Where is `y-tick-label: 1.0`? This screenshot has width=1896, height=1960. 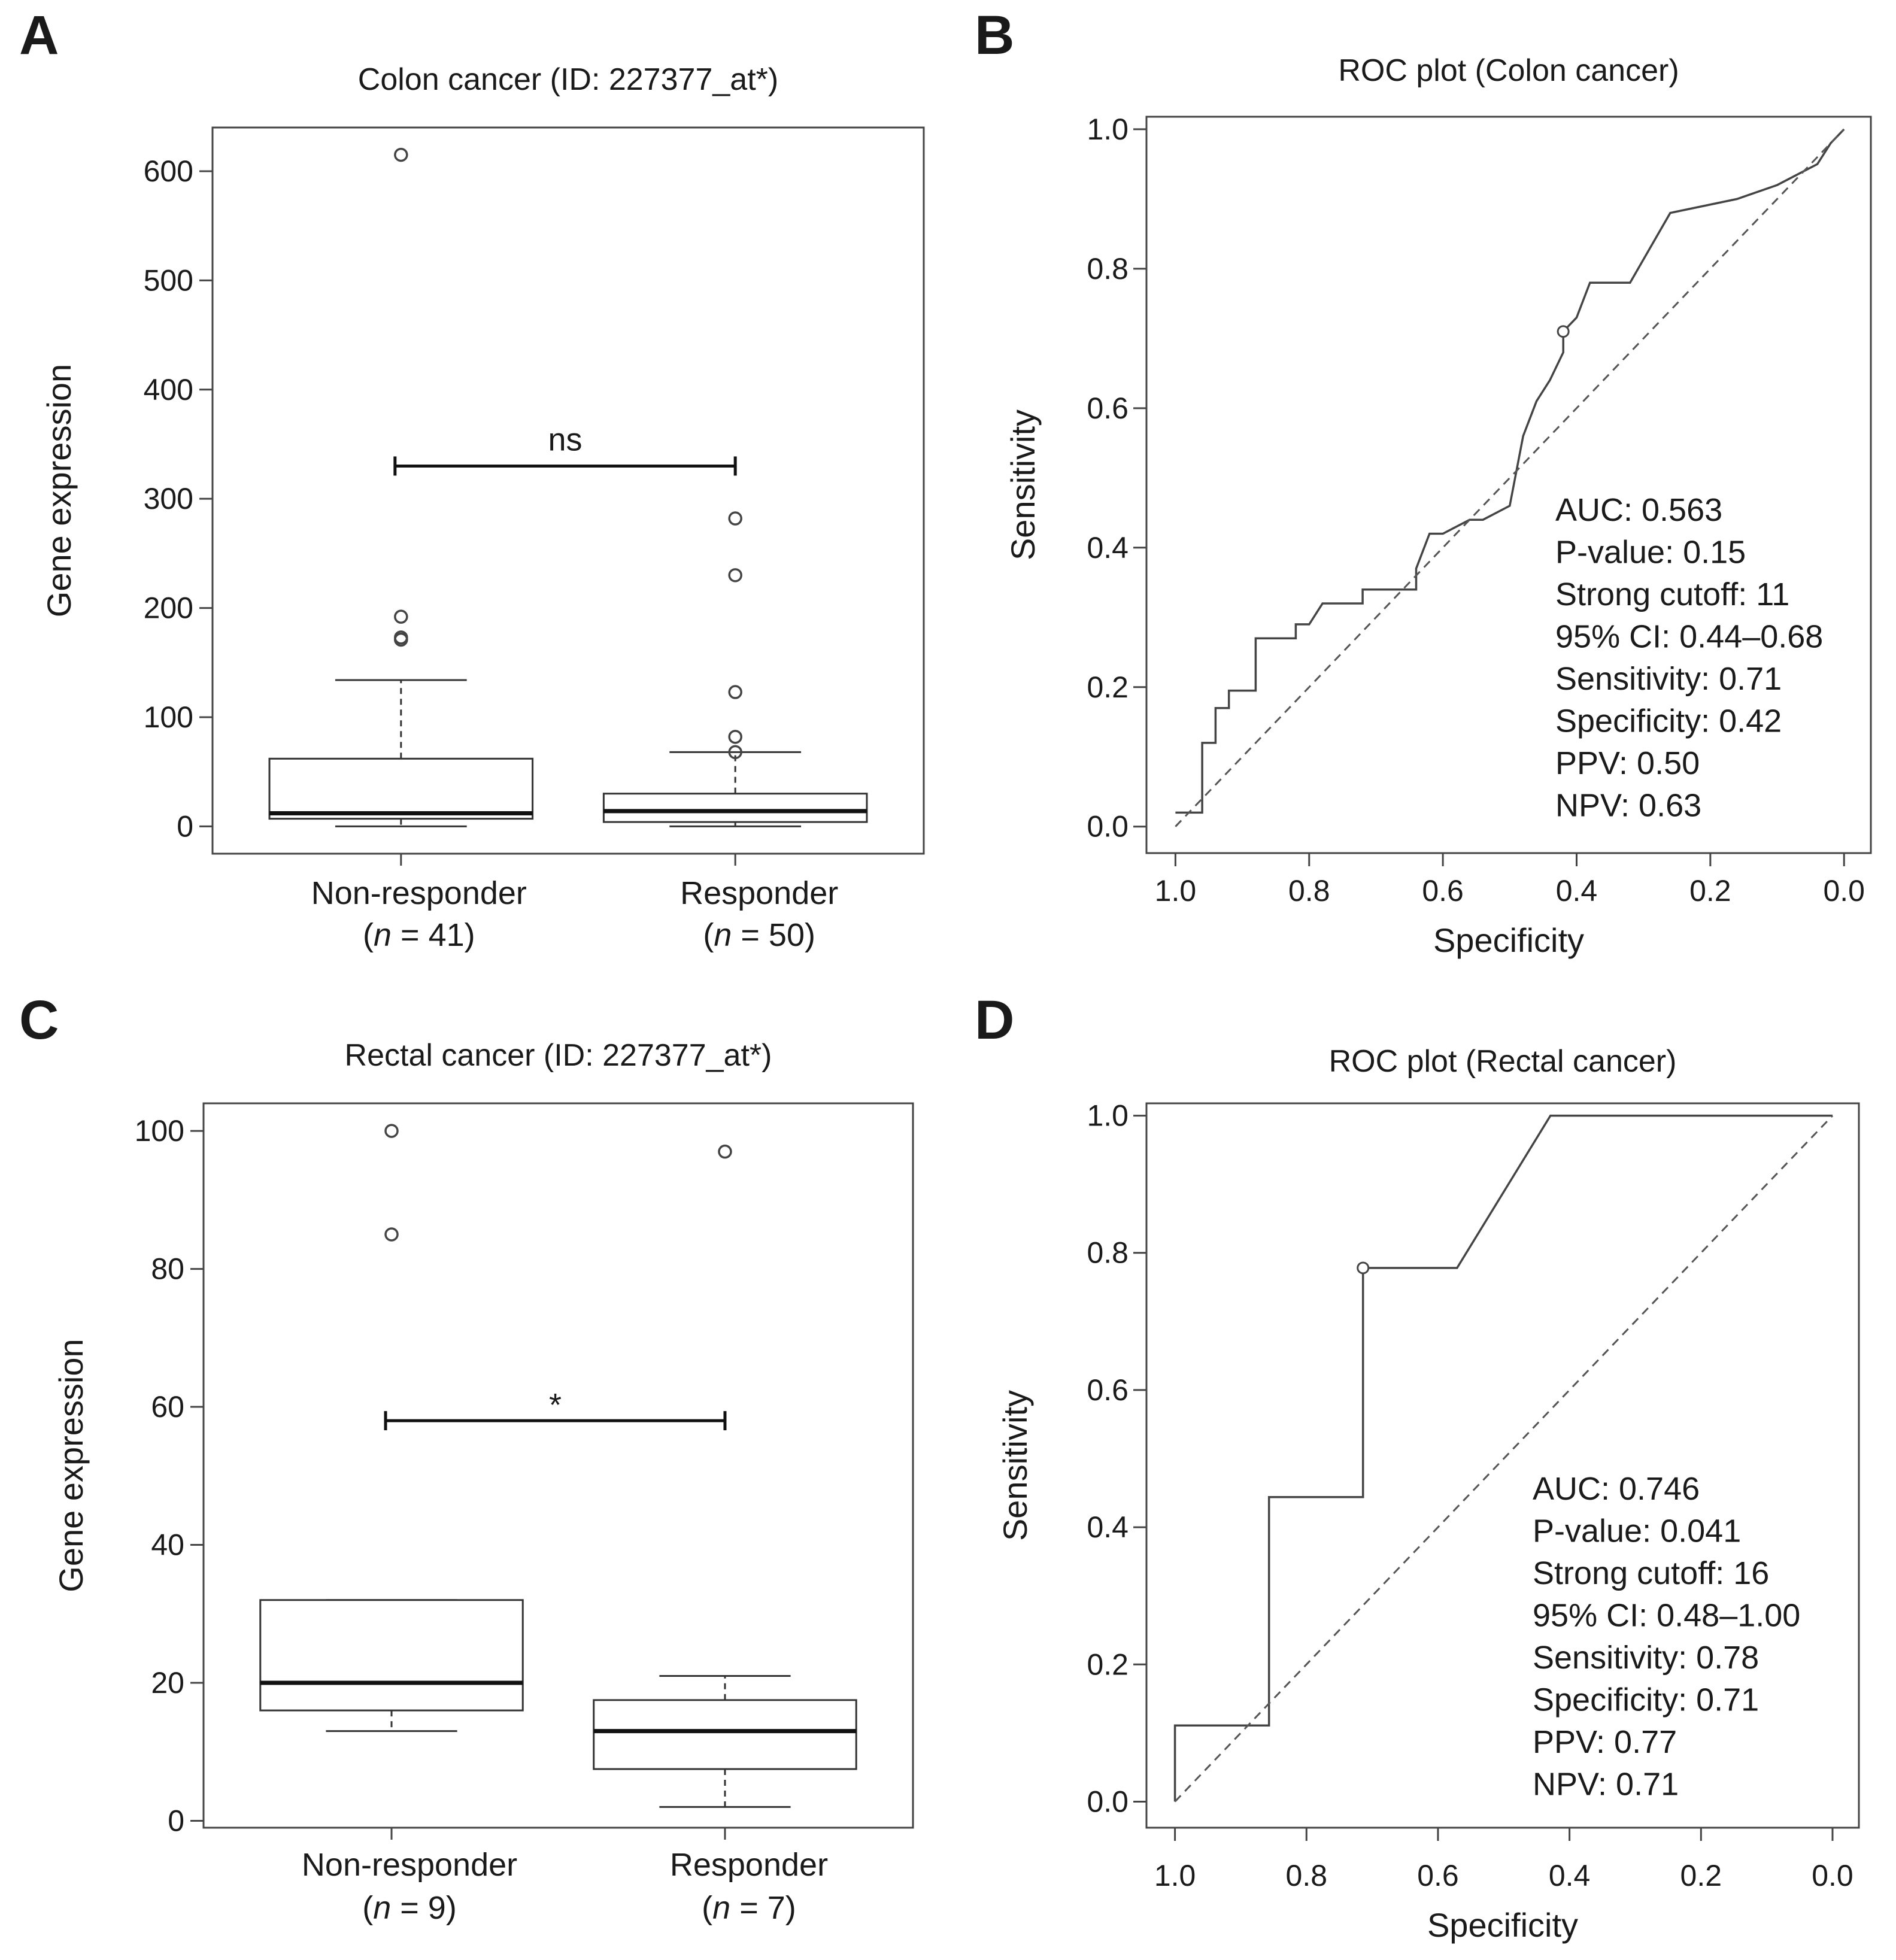
y-tick-label: 1.0 is located at coordinates (1108, 129).